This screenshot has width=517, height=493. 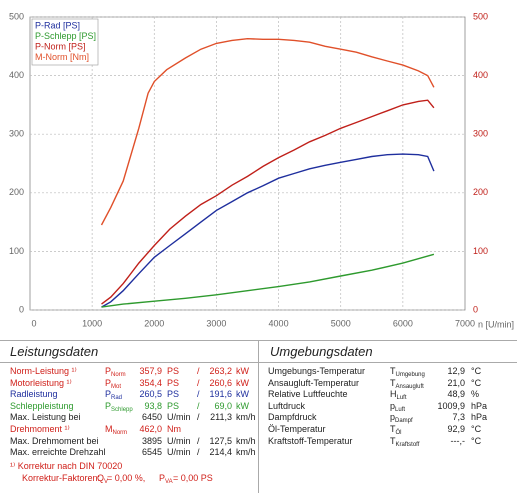 What do you see at coordinates (65, 42) in the screenshot?
I see `legend-box` at bounding box center [65, 42].